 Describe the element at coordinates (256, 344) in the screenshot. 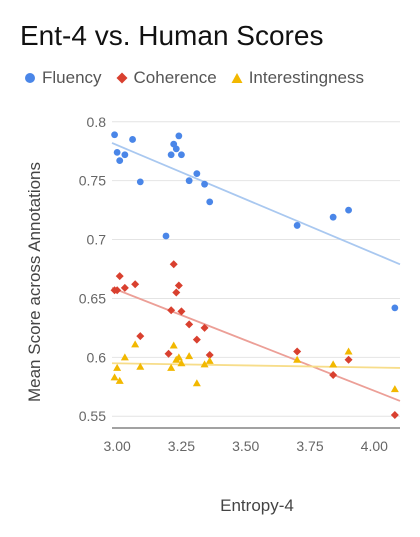

I see `coherence-trendline` at that location.